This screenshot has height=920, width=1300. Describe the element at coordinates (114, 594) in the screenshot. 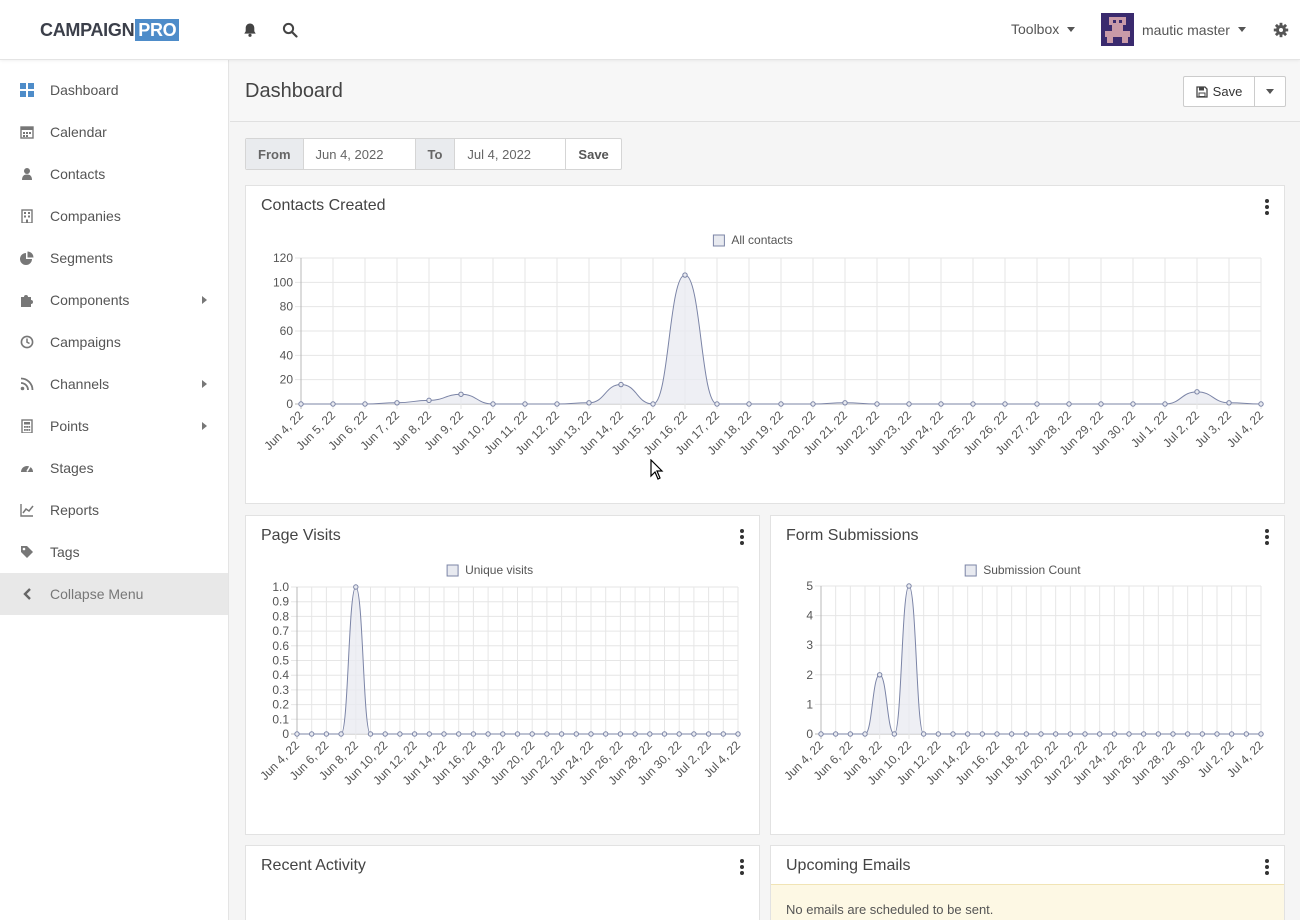

I see `collapse-menu-button: Collapse Menu` at that location.